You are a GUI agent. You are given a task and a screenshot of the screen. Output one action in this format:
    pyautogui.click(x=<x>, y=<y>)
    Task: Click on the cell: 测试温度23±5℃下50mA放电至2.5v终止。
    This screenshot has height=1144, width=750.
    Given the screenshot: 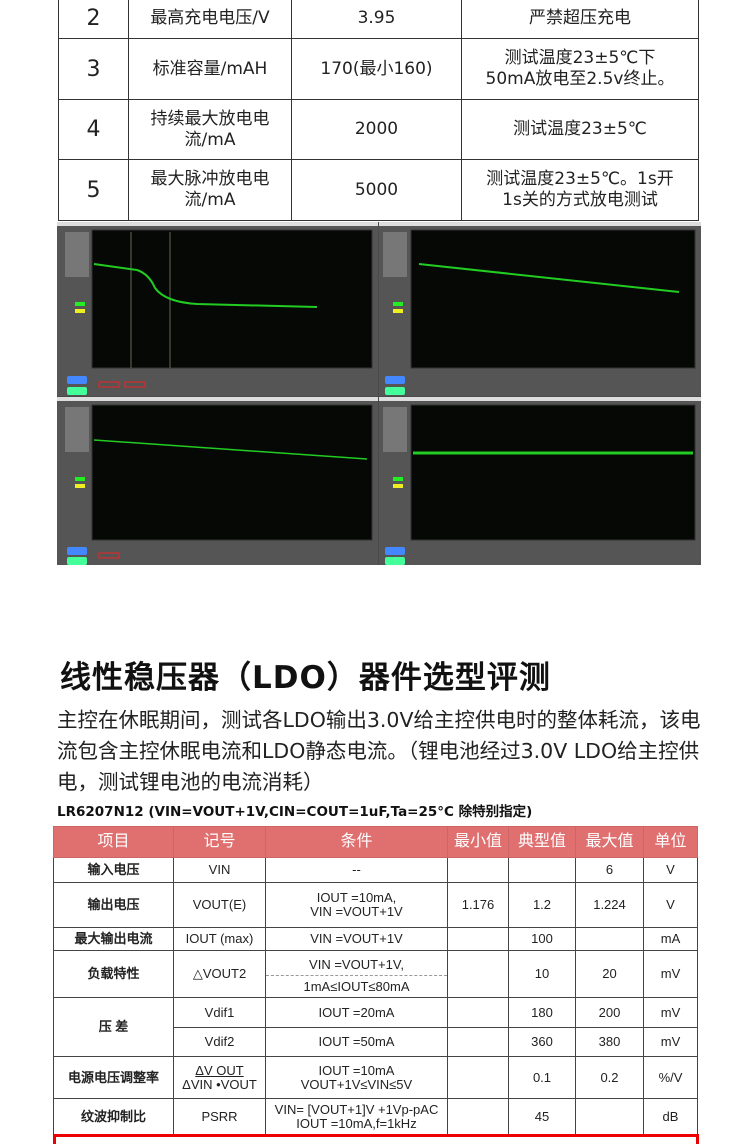 What is the action you would take?
    pyautogui.click(x=580, y=69)
    